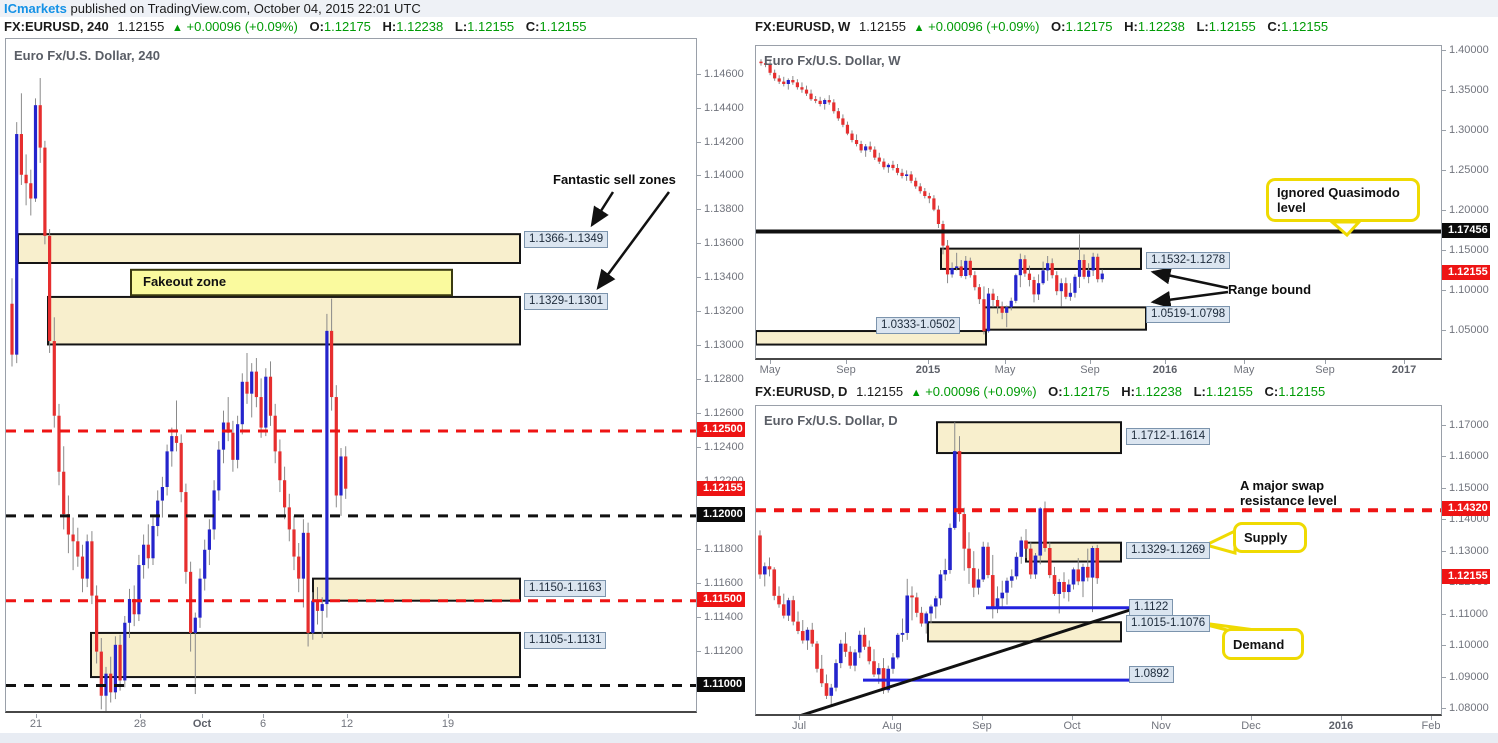  I want to click on callout-bubble: Supply, so click(1270, 537).